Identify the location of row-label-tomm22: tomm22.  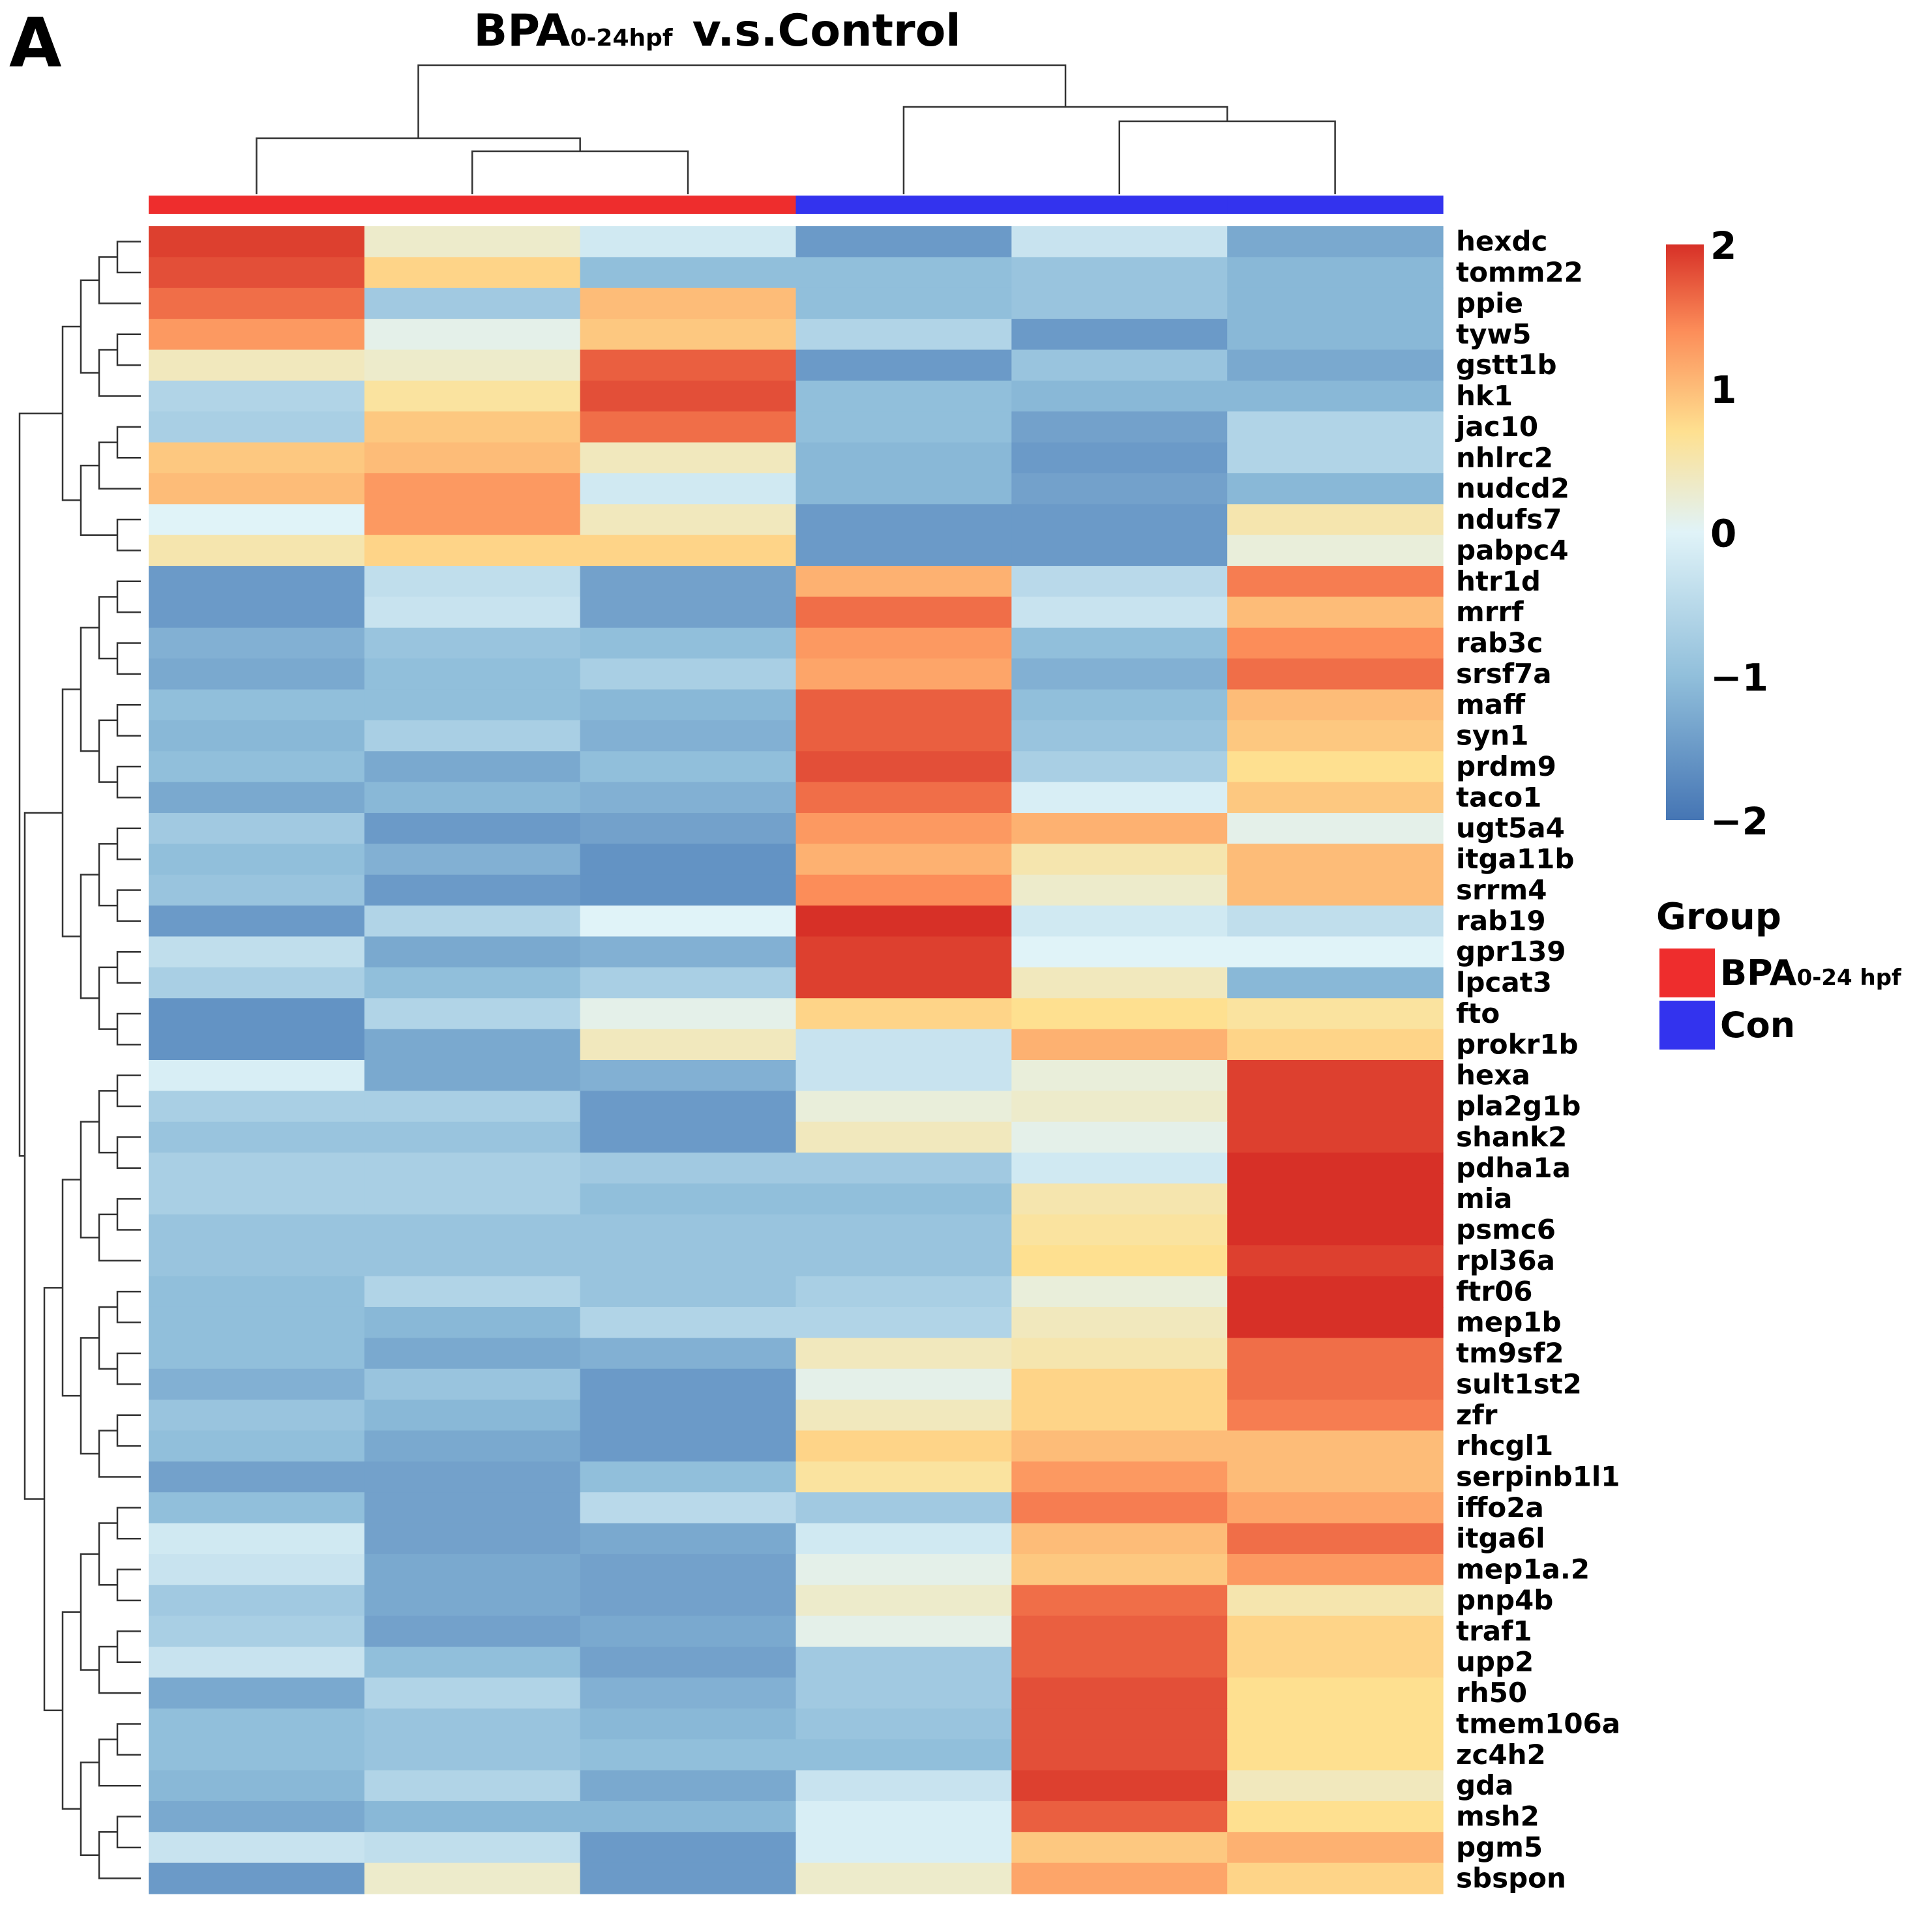
(1519, 272).